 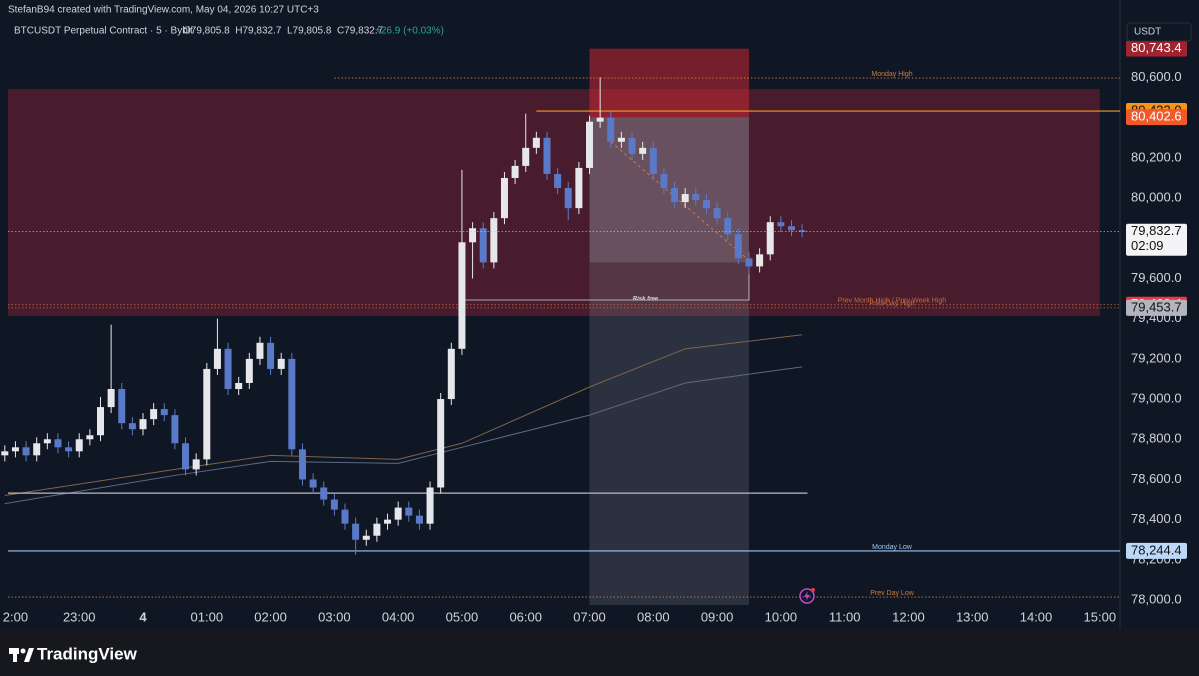 I want to click on level-label: Prev Month High / Prev Week High, so click(x=892, y=301).